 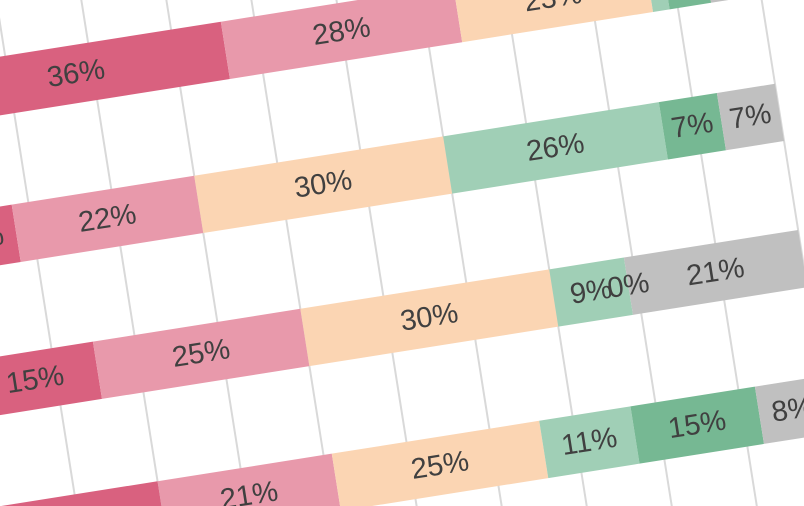 What do you see at coordinates (628, 286) in the screenshot?
I see `data-label: 0%` at bounding box center [628, 286].